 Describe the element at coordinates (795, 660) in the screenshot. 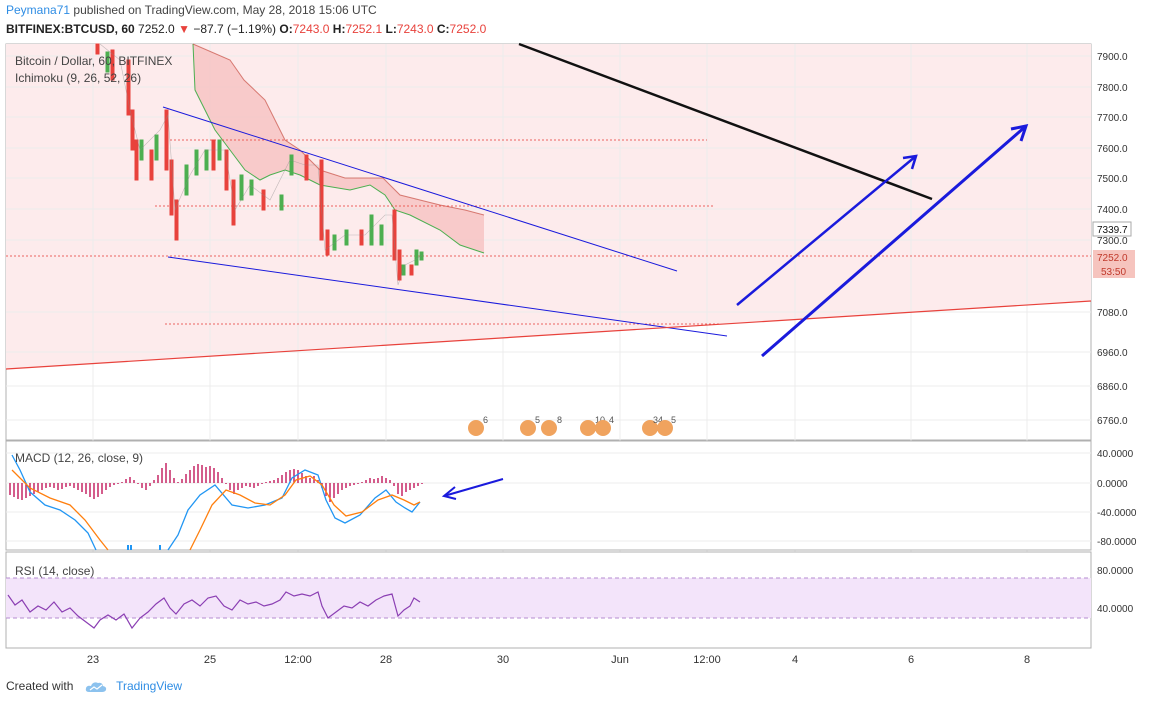

I see `time-tick: 4` at that location.